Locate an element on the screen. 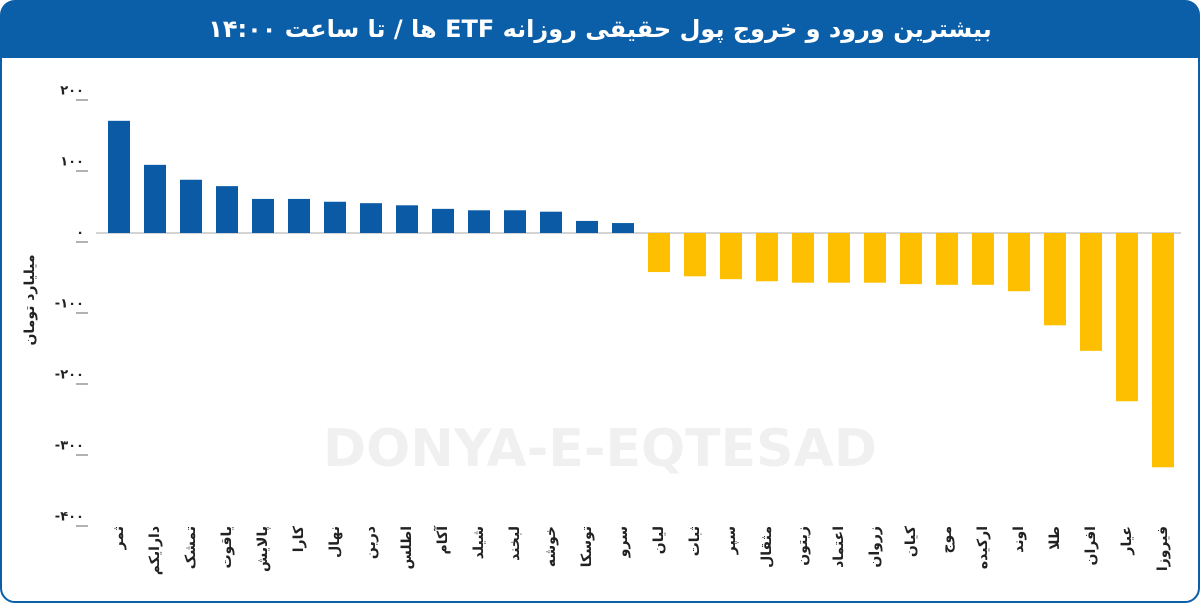 The height and width of the screenshot is (603, 1200). x-tick-label: تمشک is located at coordinates (191, 547).